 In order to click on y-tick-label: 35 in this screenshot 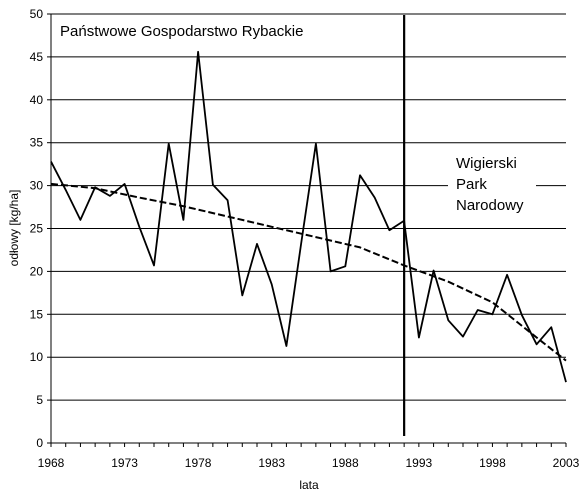, I will do `click(37, 143)`.